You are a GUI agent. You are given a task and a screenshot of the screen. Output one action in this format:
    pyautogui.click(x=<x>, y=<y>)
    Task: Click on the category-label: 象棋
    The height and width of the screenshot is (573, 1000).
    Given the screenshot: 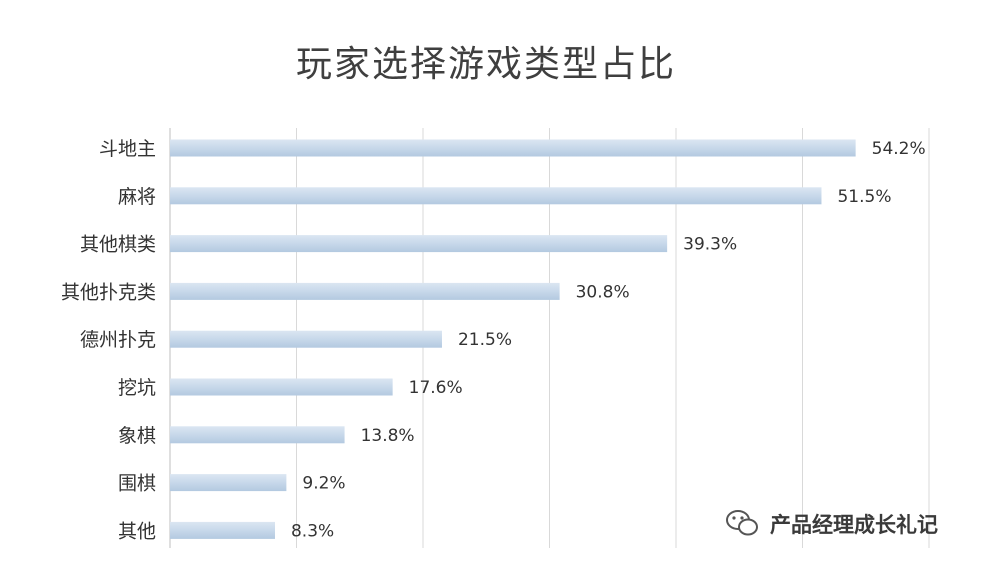 What is the action you would take?
    pyautogui.click(x=137, y=436)
    